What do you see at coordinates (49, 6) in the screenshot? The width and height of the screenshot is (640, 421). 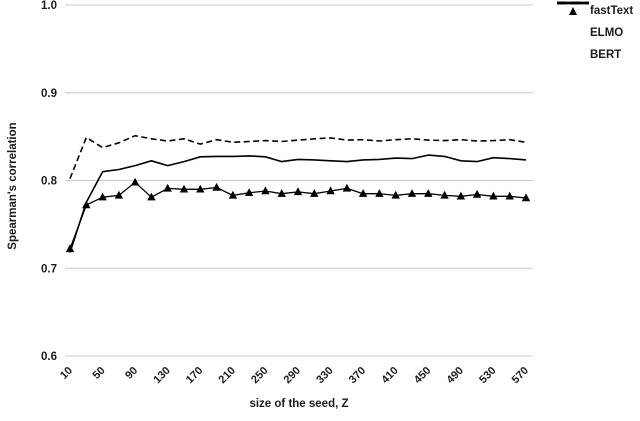 I see `y-tick-label: 1.0` at bounding box center [49, 6].